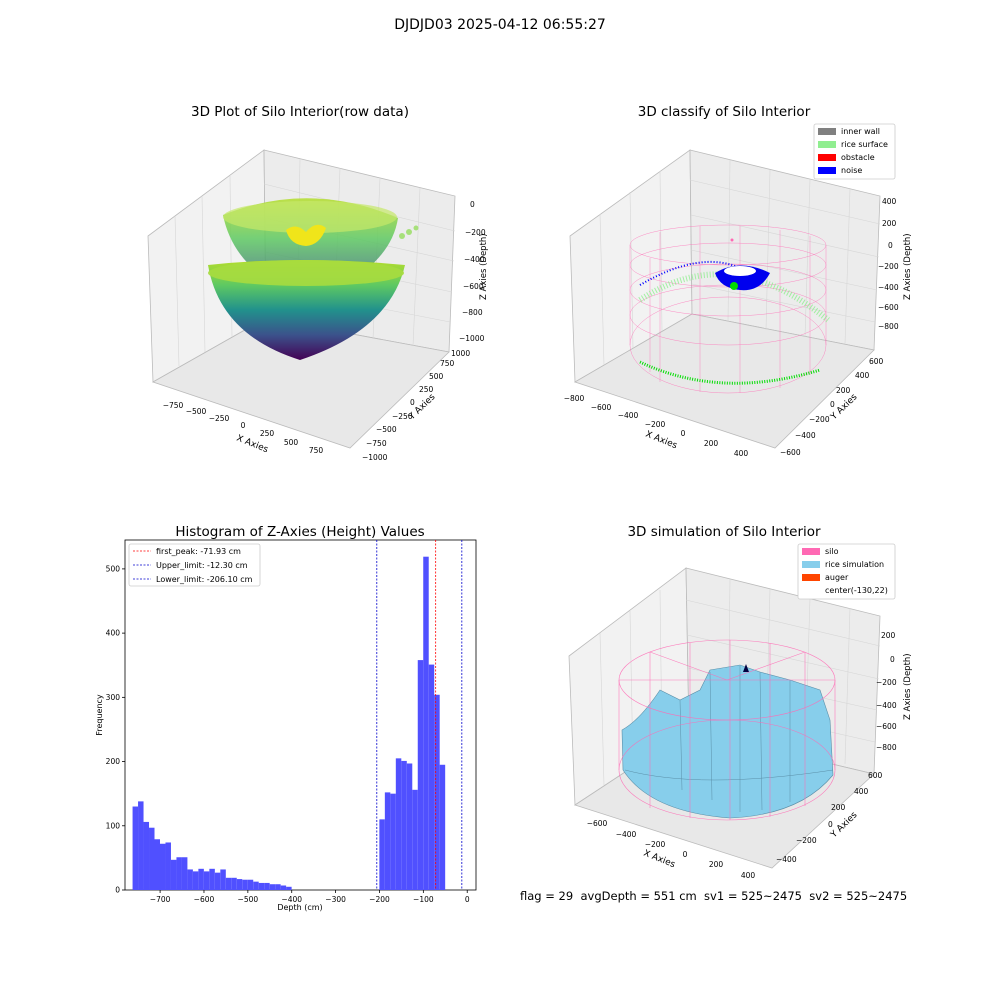 The image size is (1000, 1000). Describe the element at coordinates (335, 899) in the screenshot. I see `histogram-xtick-label: −300` at that location.